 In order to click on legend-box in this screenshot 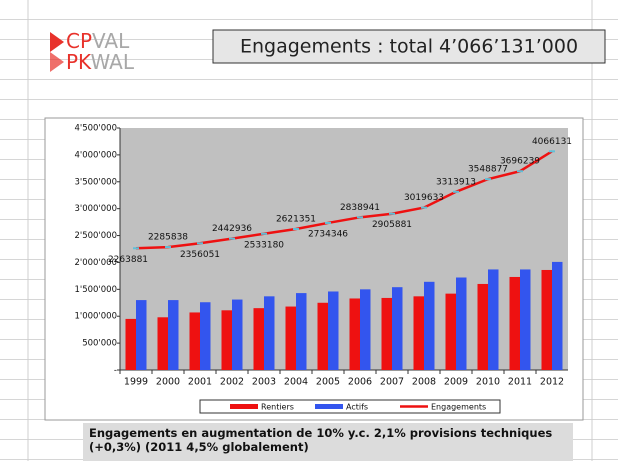, I will do `click(350, 406)`.